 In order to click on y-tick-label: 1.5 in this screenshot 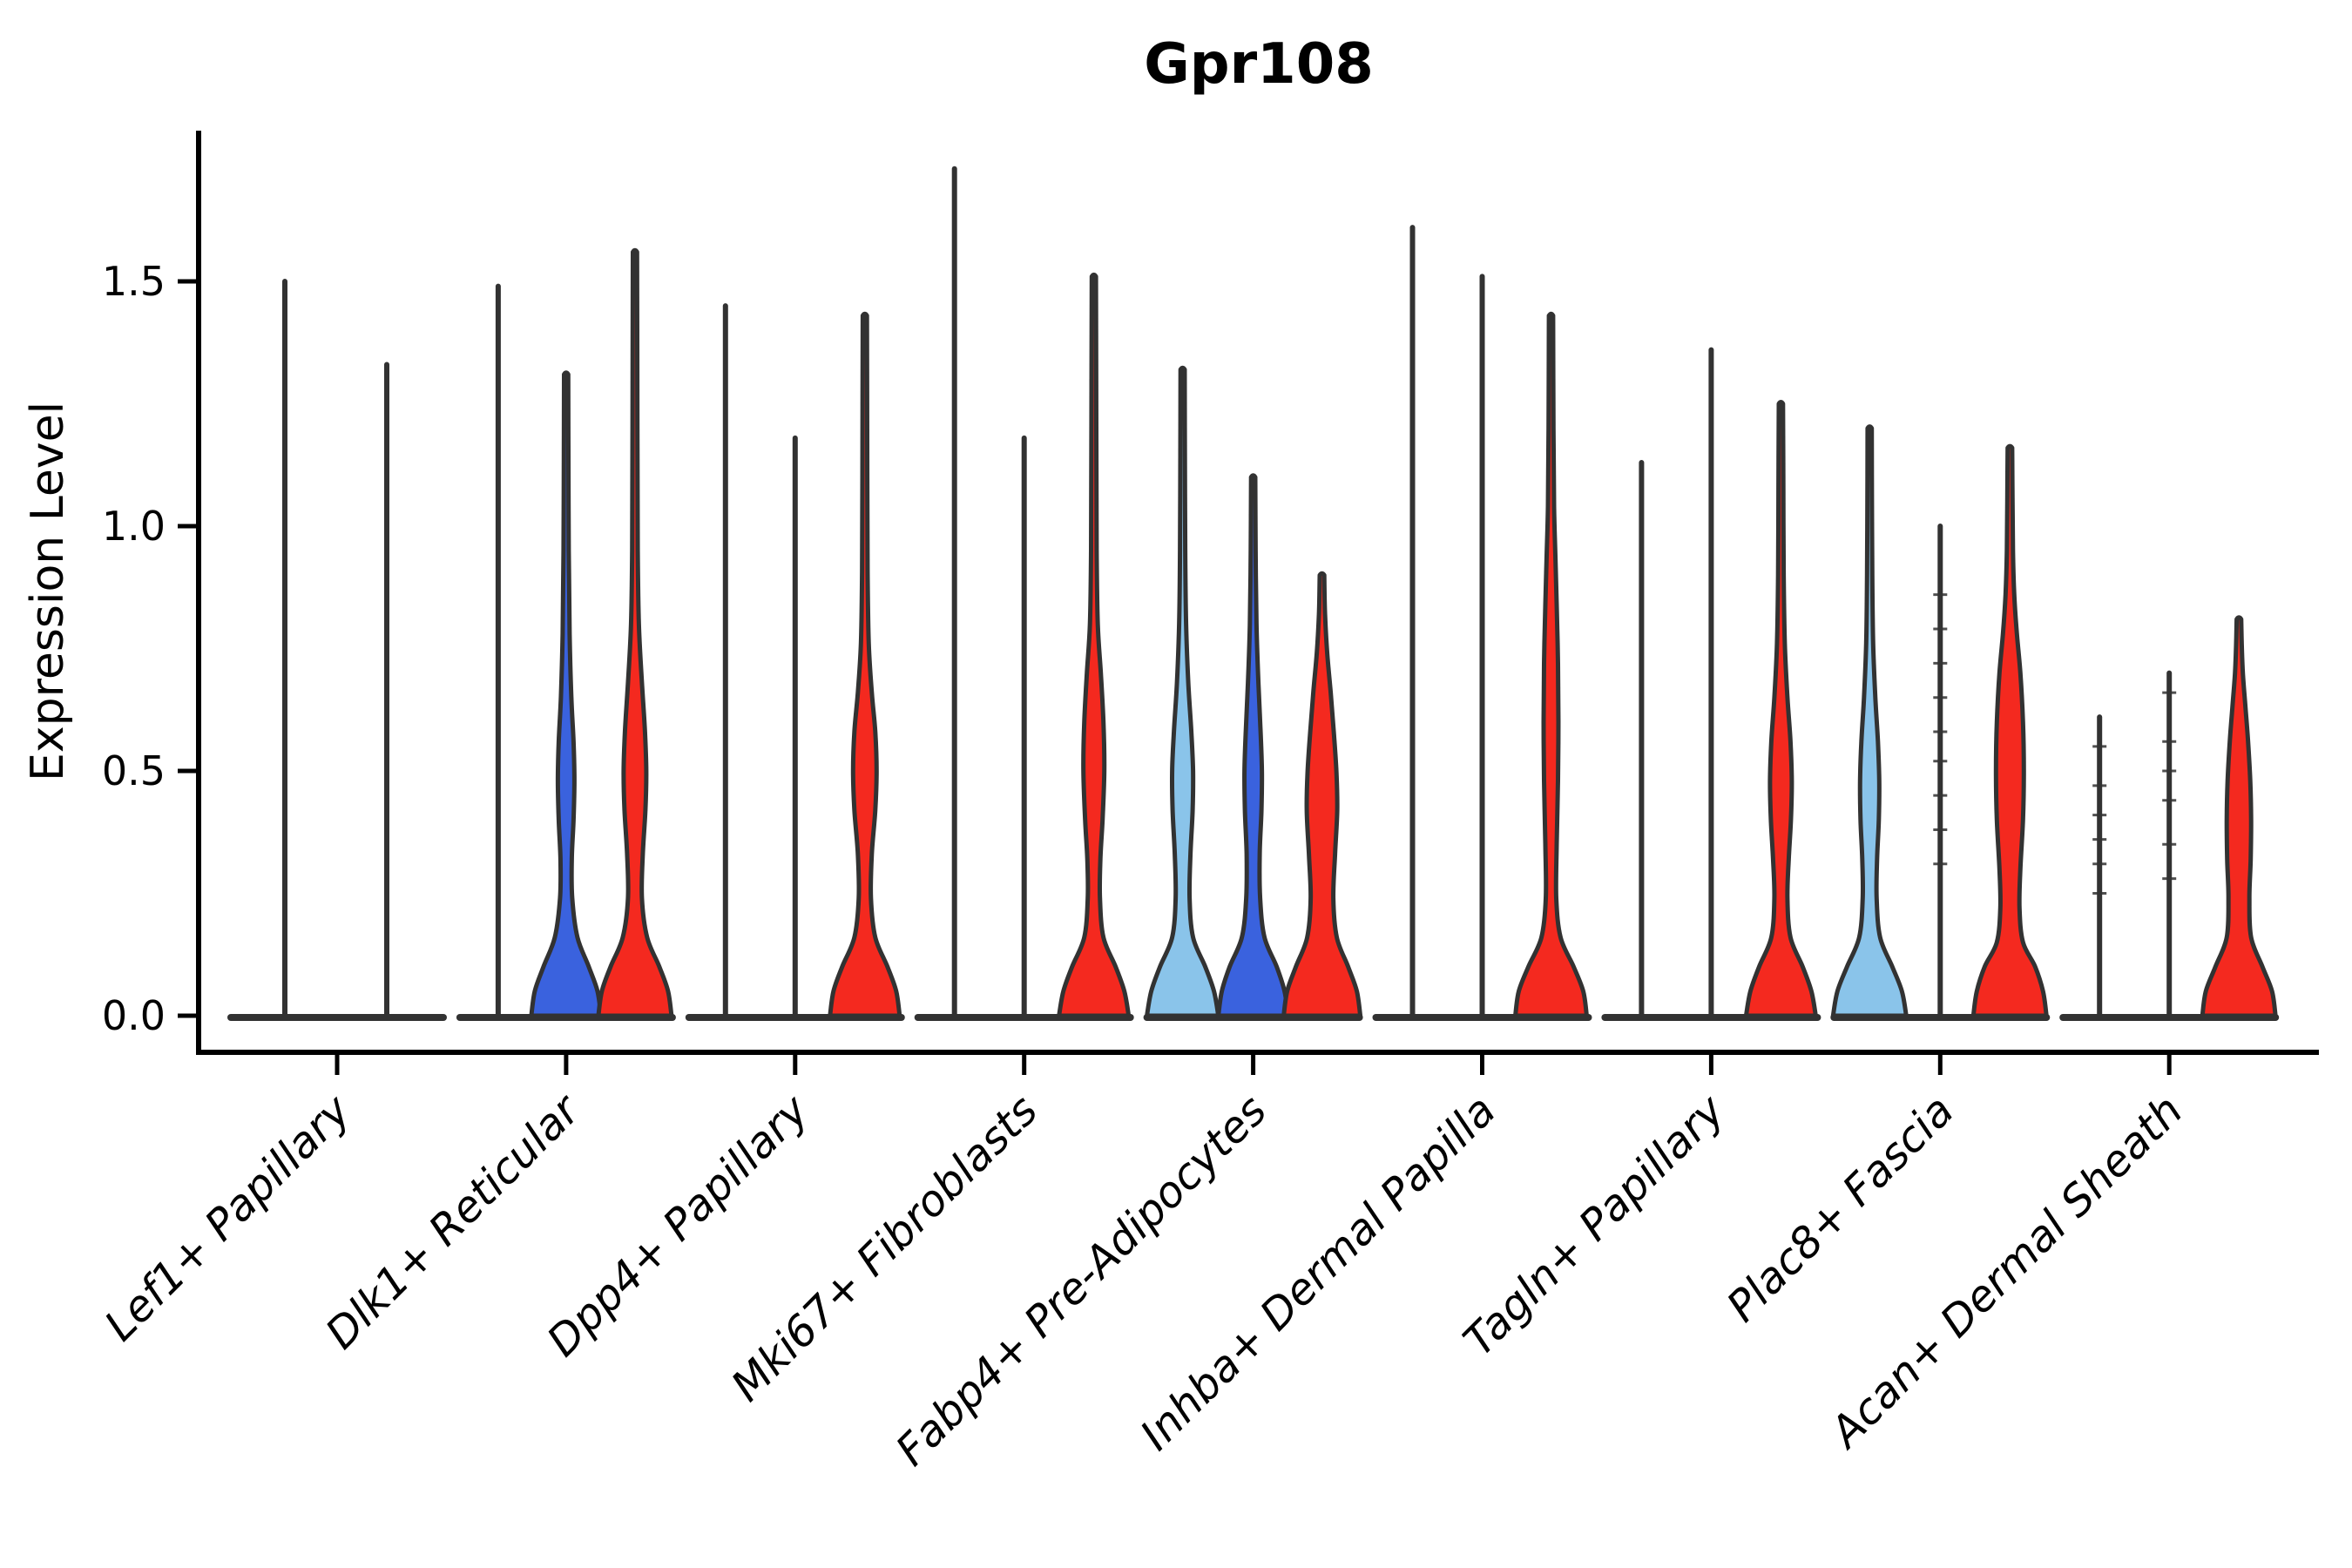, I will do `click(134, 281)`.